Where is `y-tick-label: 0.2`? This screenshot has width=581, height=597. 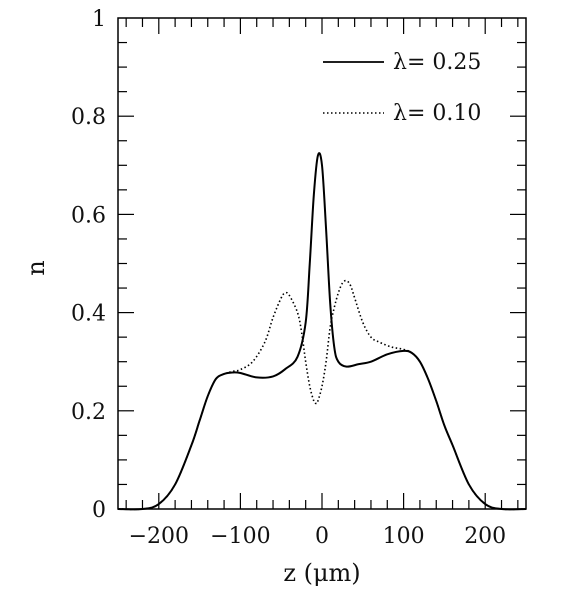
y-tick-label: 0.2 is located at coordinates (88, 412).